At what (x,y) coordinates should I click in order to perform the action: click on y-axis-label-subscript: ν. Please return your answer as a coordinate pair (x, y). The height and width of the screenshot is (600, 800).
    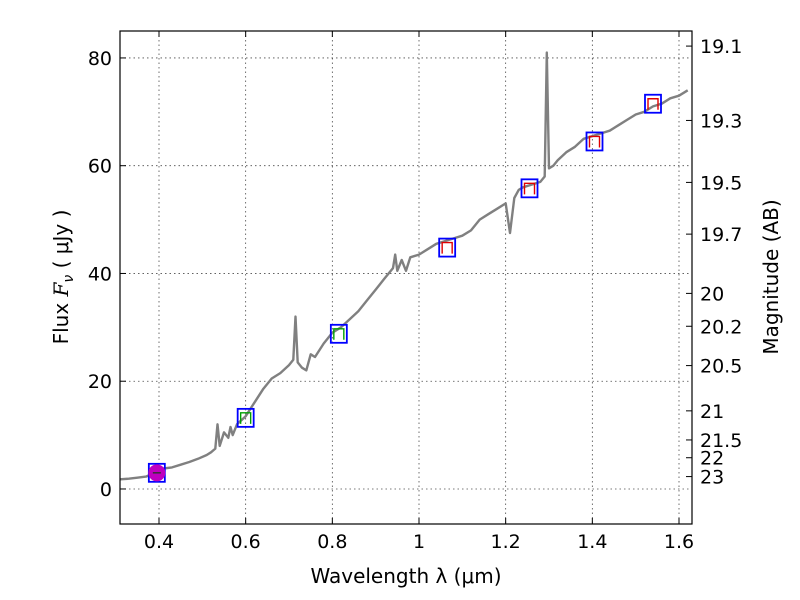
    Looking at the image, I should click on (69, 279).